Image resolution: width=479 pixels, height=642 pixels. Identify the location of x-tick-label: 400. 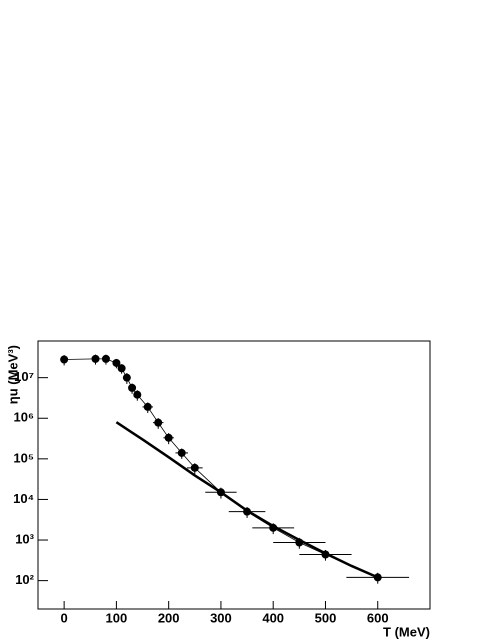
(273, 617).